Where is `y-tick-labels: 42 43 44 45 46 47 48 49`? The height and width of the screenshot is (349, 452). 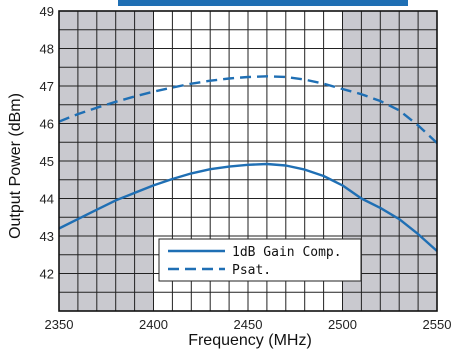
y-tick-labels: 42 43 44 45 46 47 48 49 is located at coordinates (47, 143).